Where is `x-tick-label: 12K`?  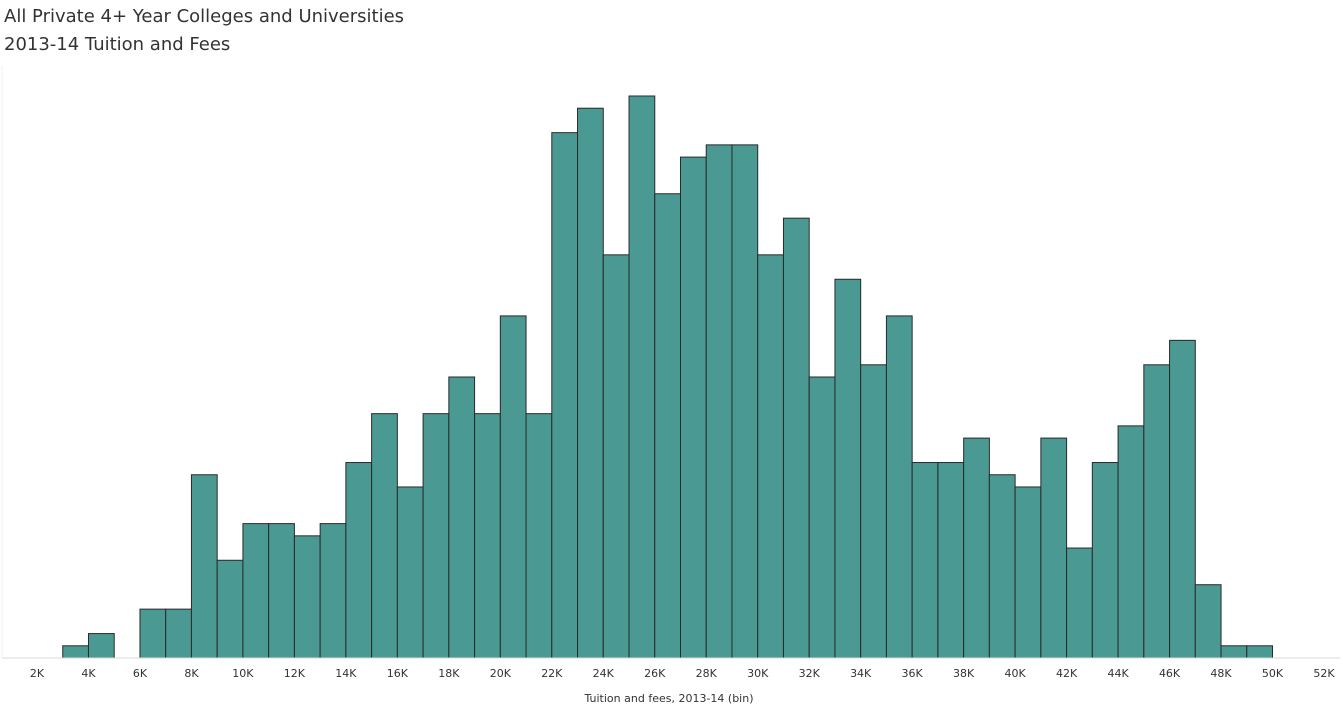
x-tick-label: 12K is located at coordinates (295, 673).